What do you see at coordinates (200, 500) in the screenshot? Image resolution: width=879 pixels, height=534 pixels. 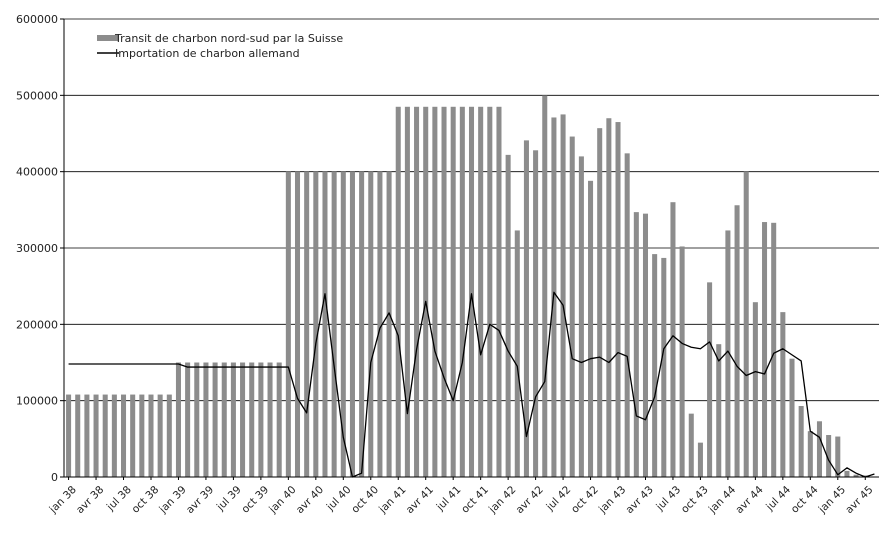 I see `x-tick-label: avr 39` at bounding box center [200, 500].